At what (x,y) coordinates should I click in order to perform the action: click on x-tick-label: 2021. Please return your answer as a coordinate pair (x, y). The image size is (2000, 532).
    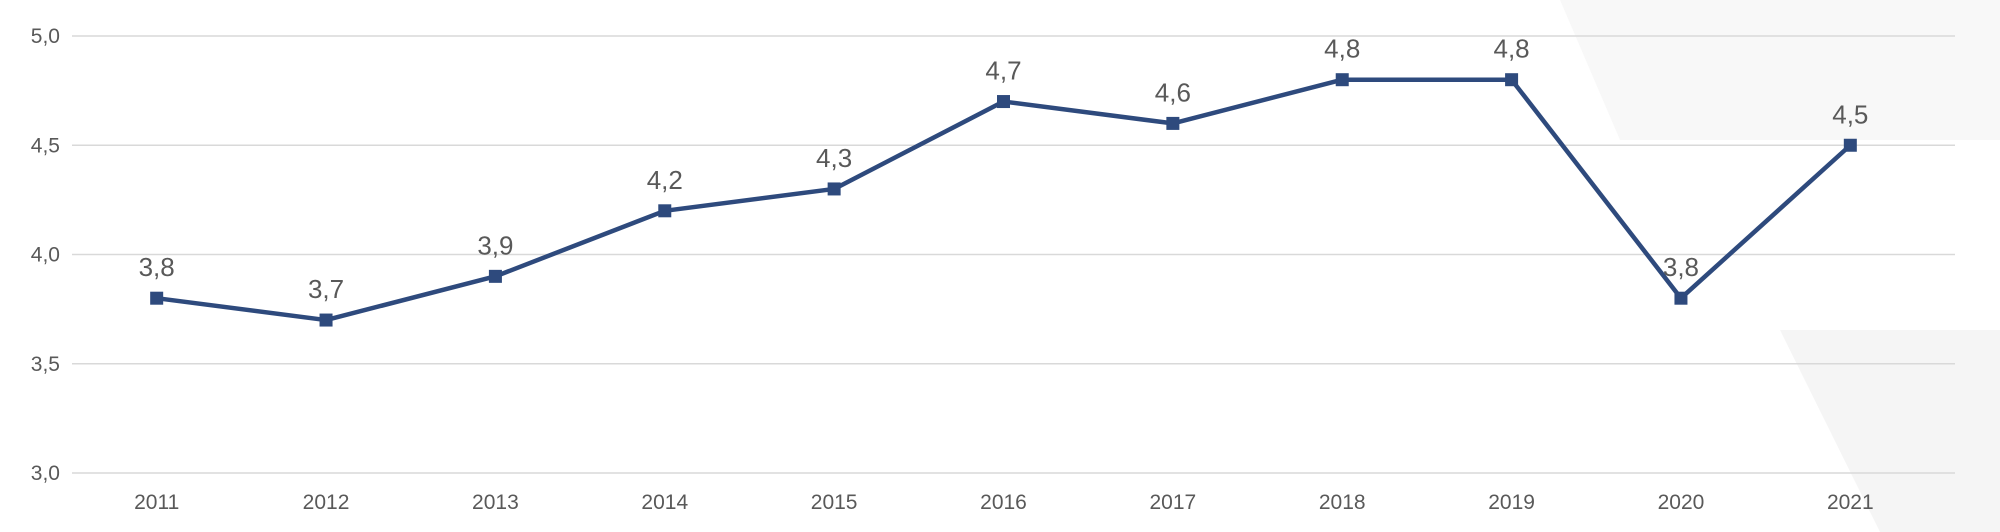
    Looking at the image, I should click on (1850, 502).